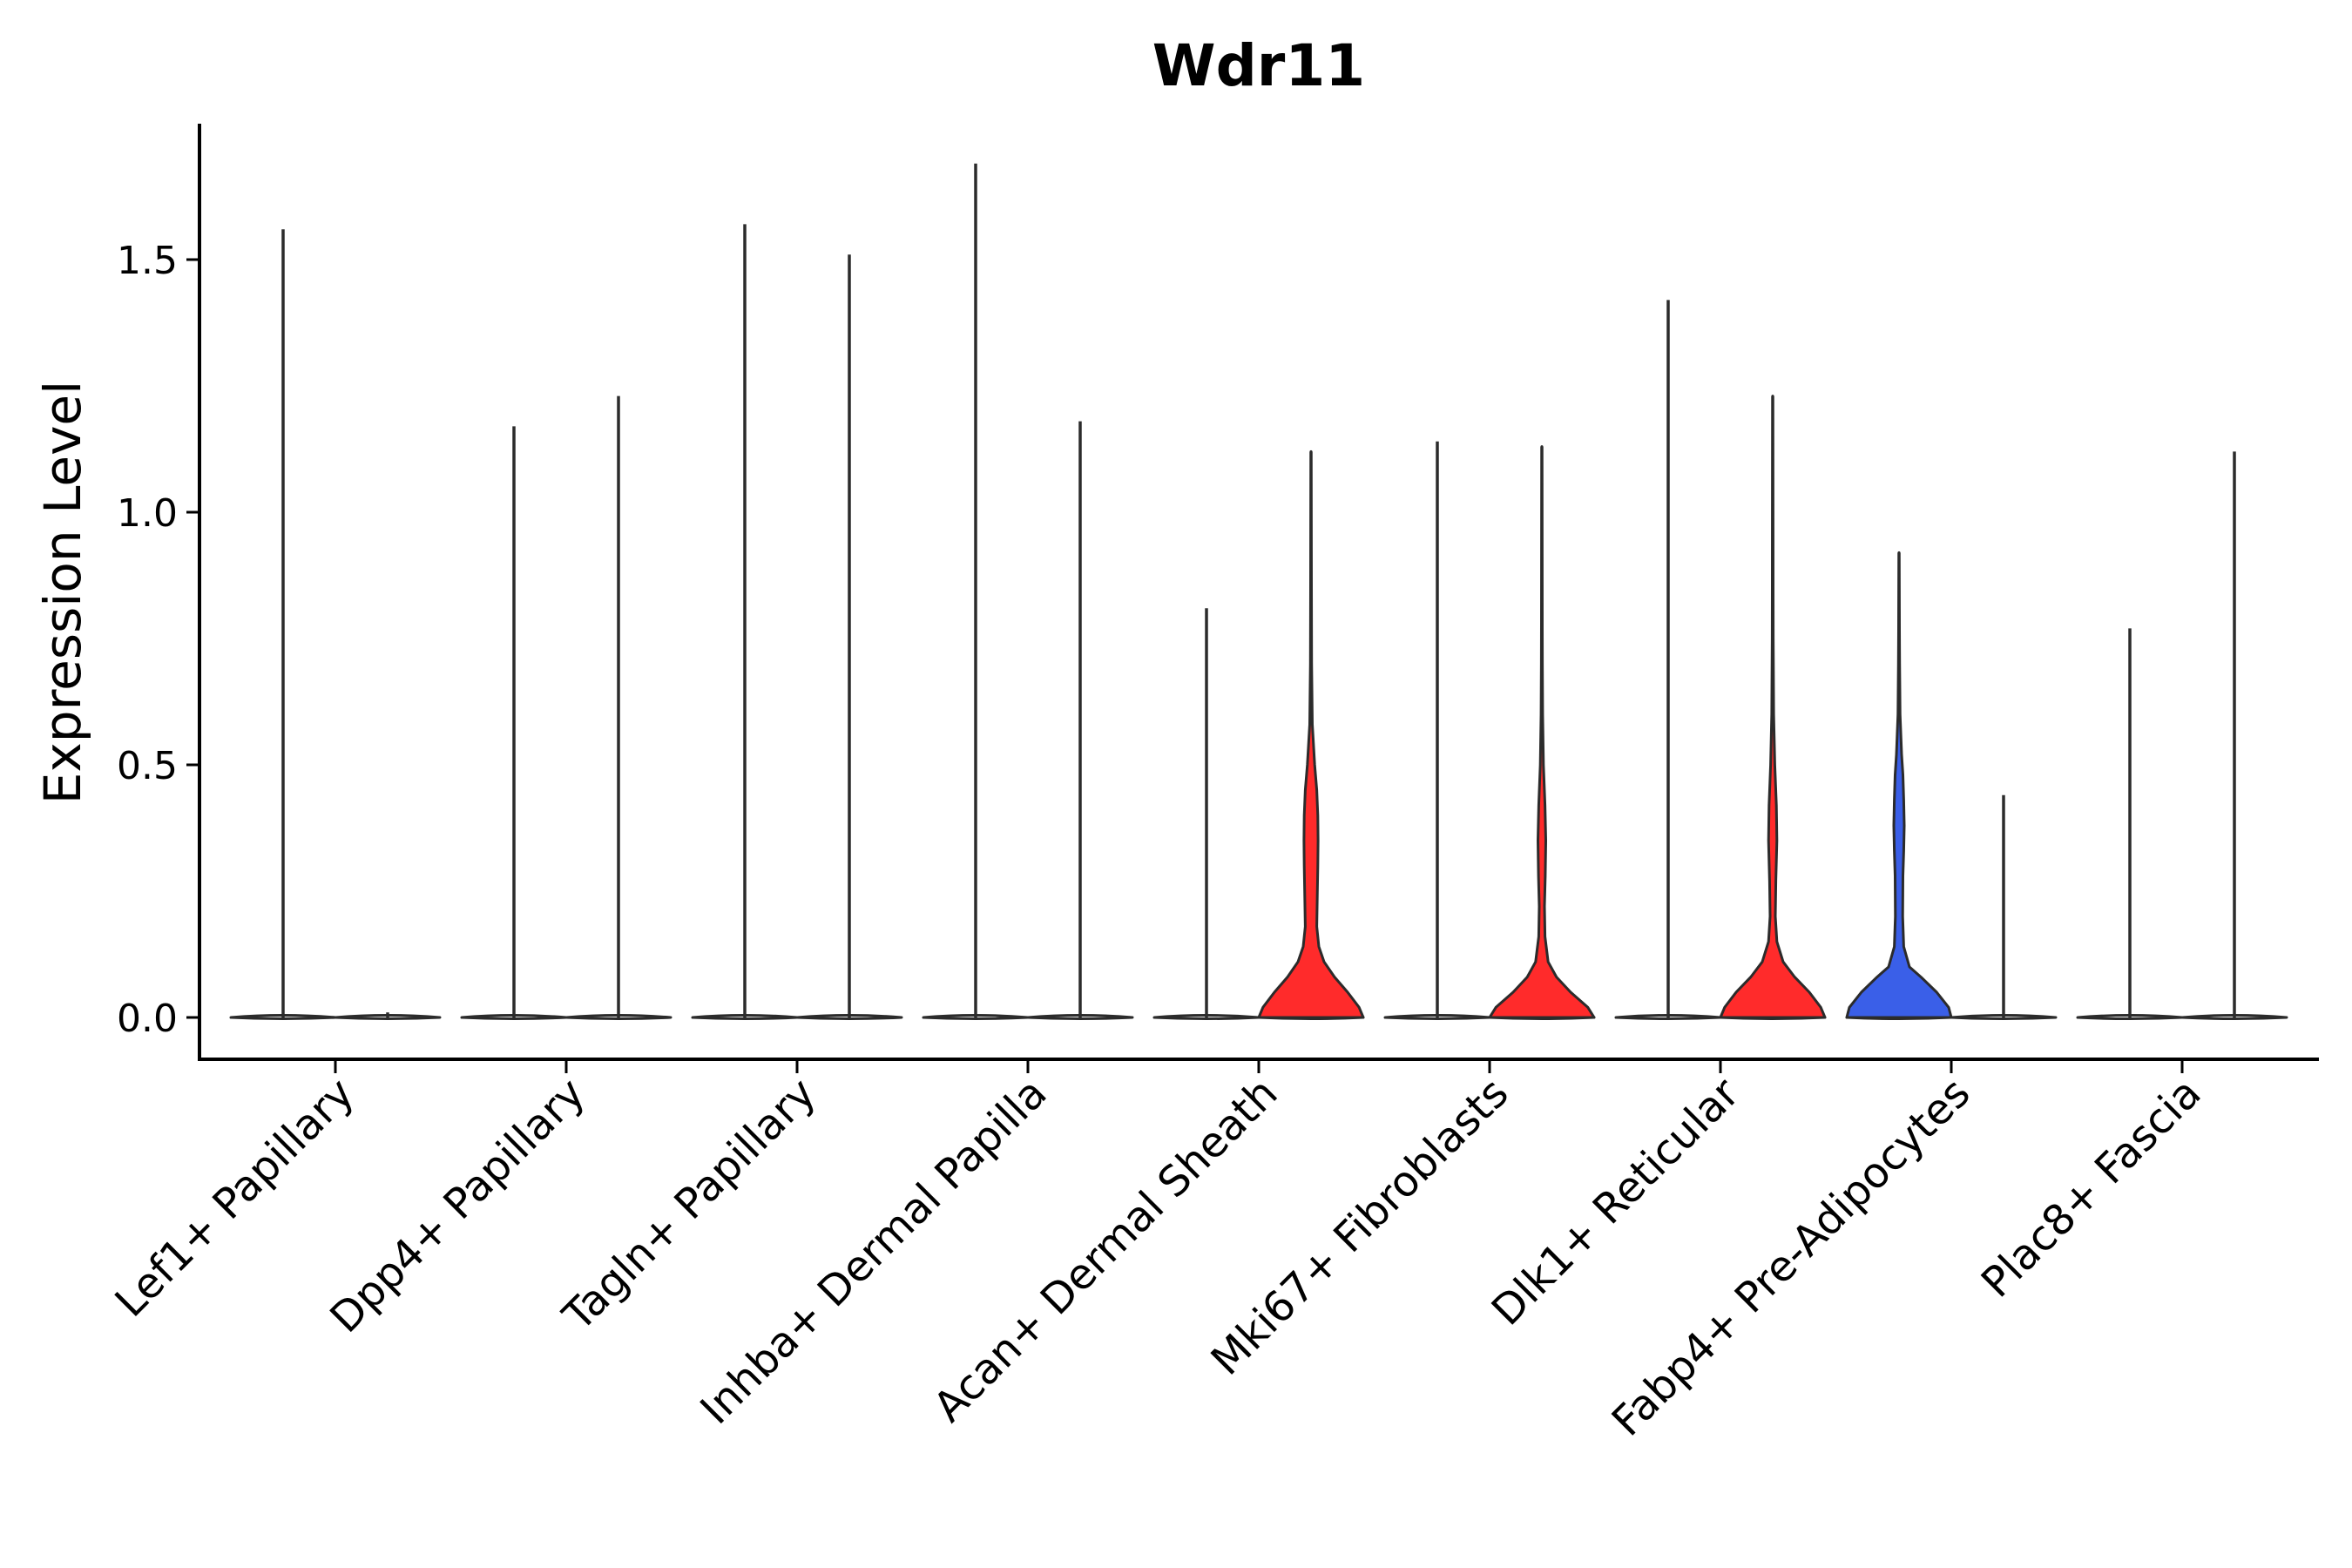  What do you see at coordinates (147, 261) in the screenshot?
I see `y-tick-label: 1.5` at bounding box center [147, 261].